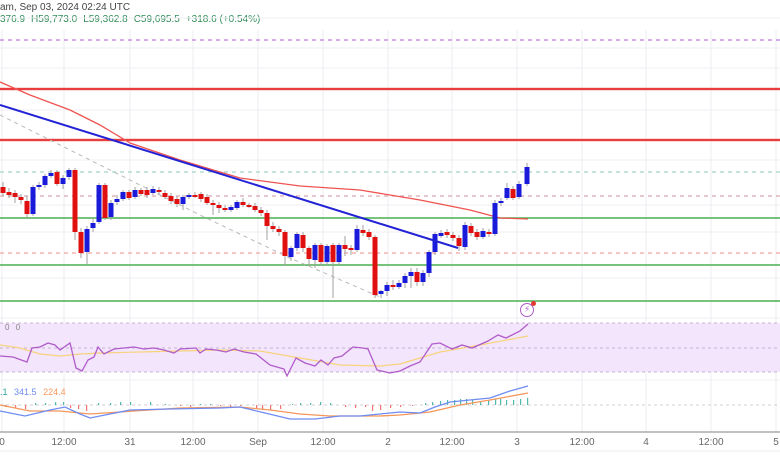 The width and height of the screenshot is (780, 470). Describe the element at coordinates (4, 392) in the screenshot. I see `macd-hist-value: .1` at that location.